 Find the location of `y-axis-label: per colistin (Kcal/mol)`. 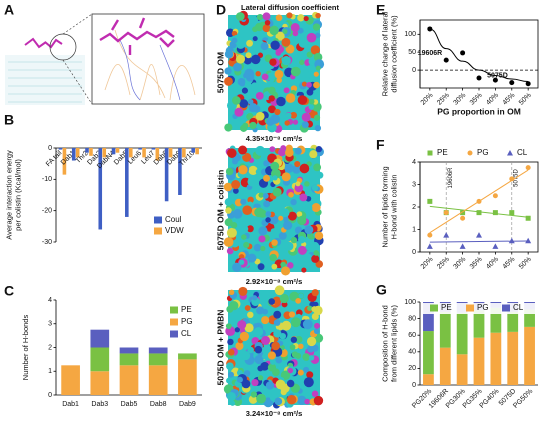

y-axis-label: per colistin (Kcal/mol) is located at coordinates (17, 195).